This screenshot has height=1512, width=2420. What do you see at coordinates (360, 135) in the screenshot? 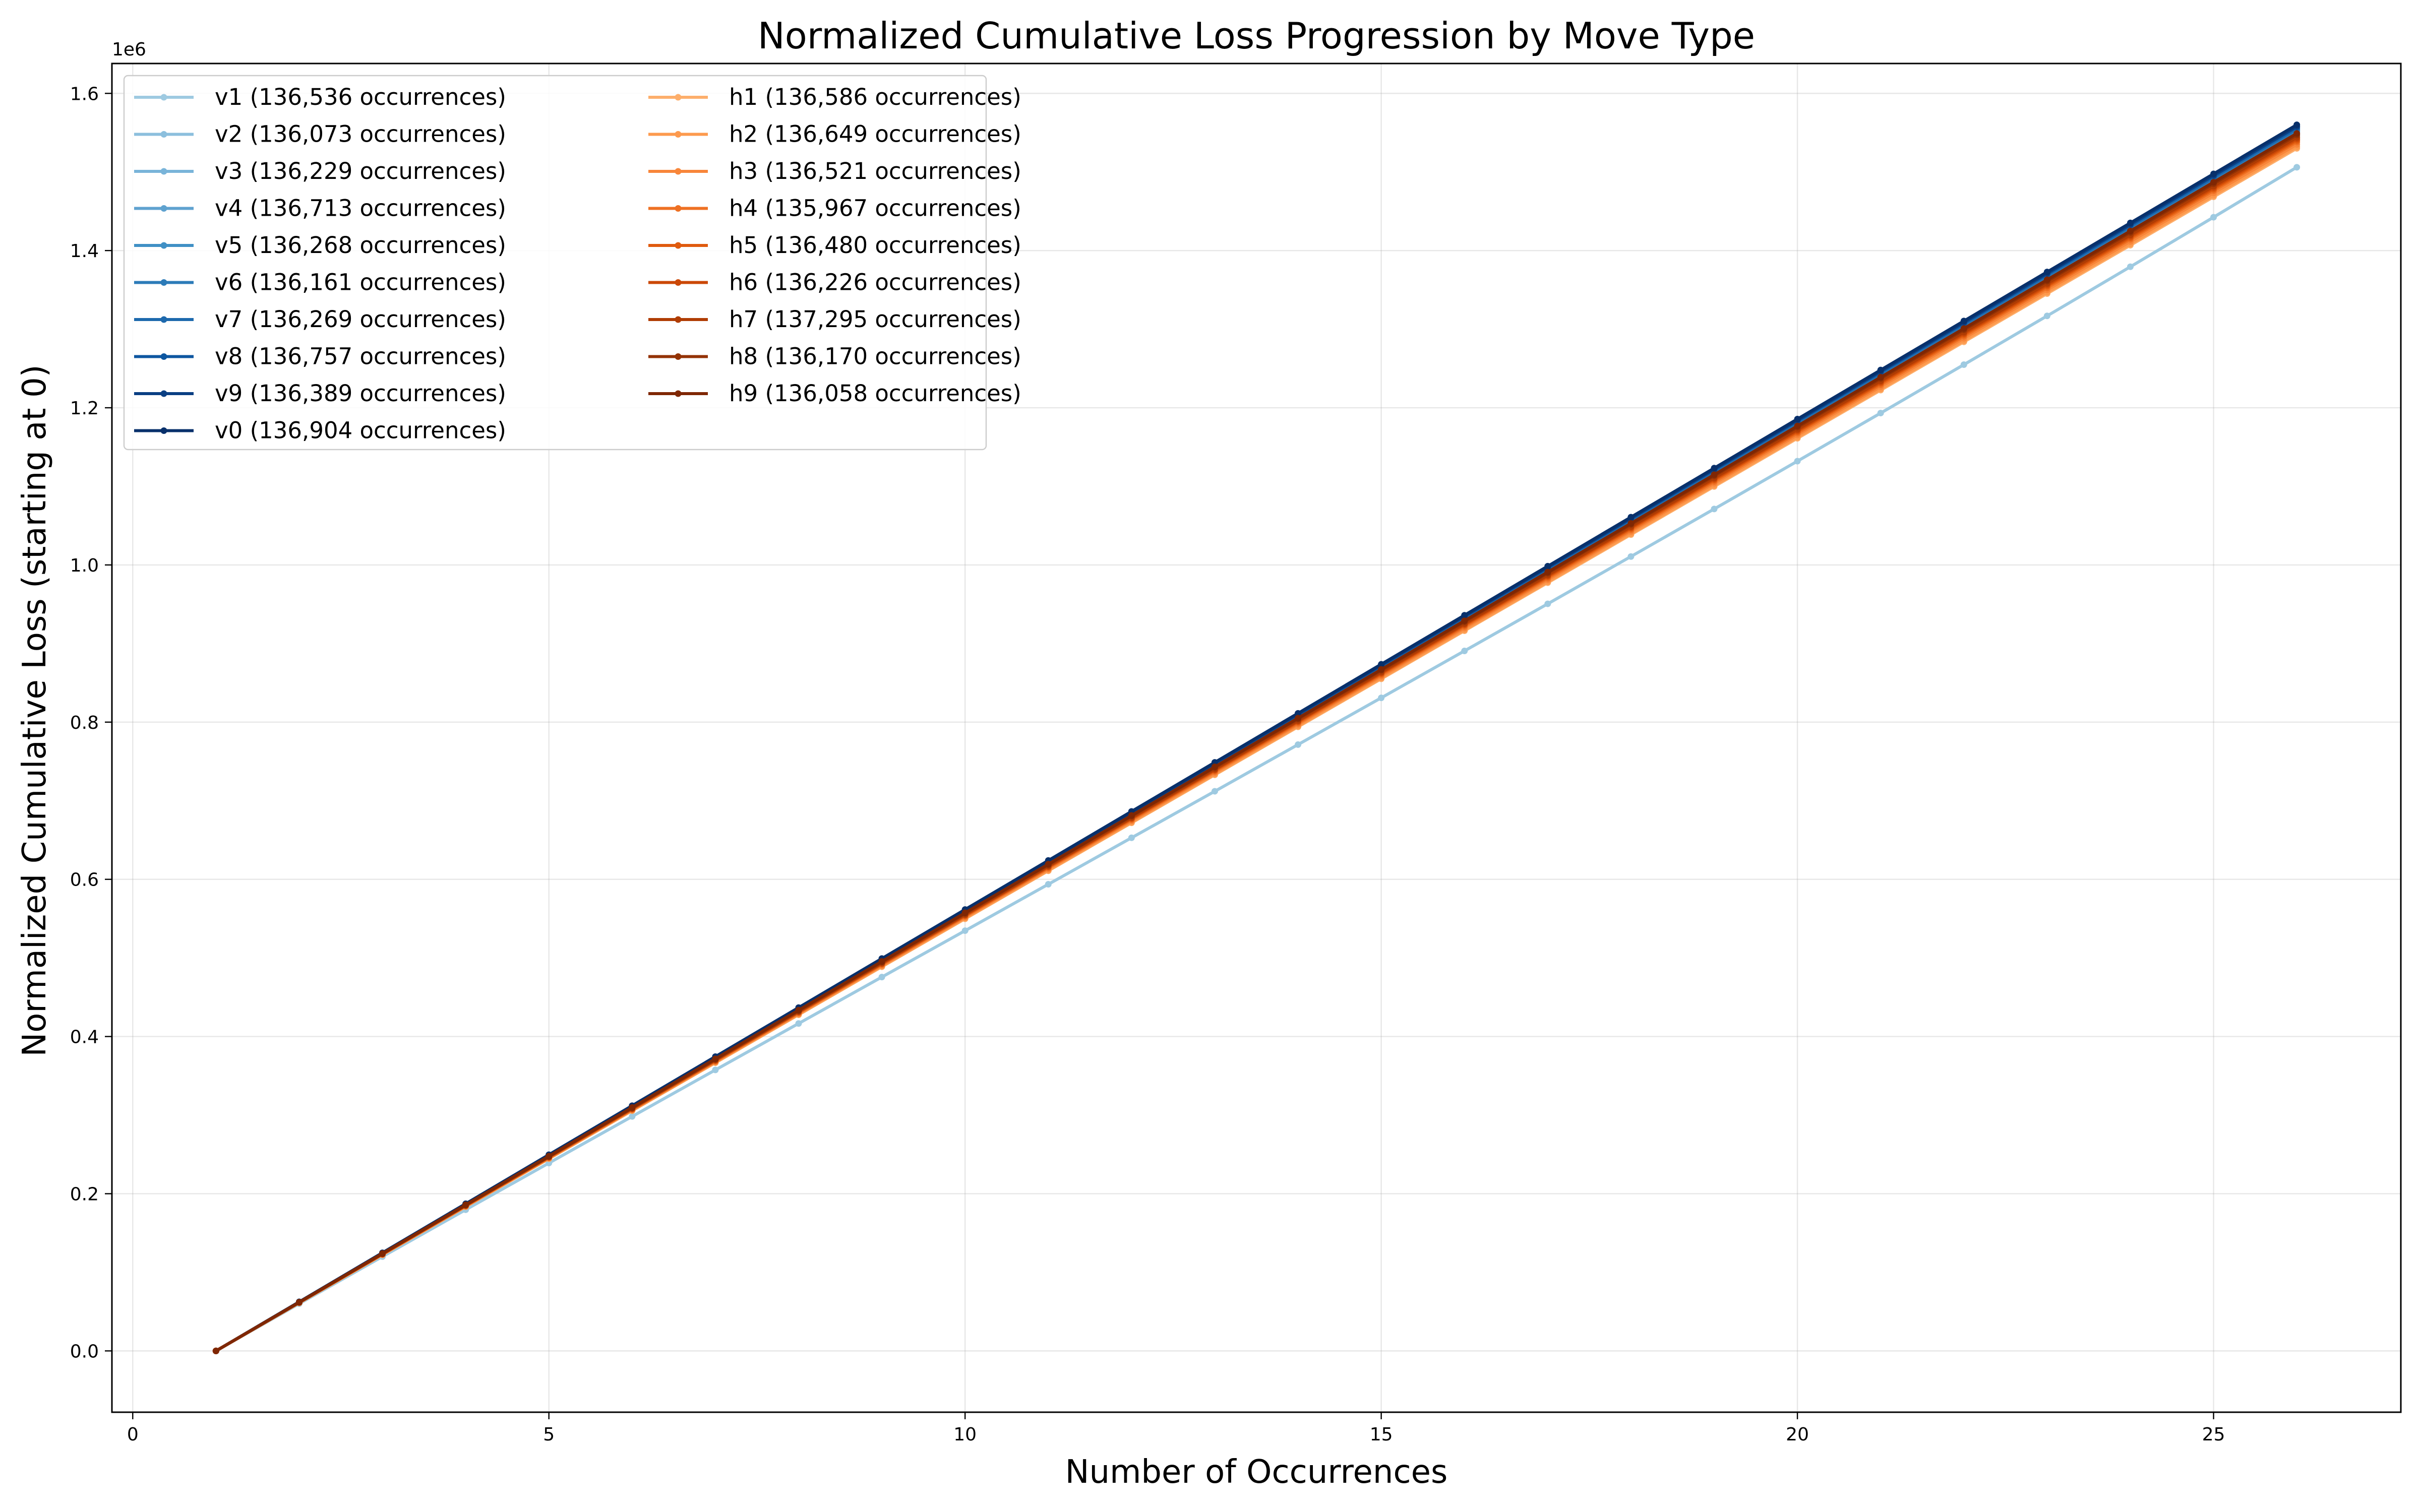
I see `legend-label: v2 (136,073 occurrences)` at bounding box center [360, 135].